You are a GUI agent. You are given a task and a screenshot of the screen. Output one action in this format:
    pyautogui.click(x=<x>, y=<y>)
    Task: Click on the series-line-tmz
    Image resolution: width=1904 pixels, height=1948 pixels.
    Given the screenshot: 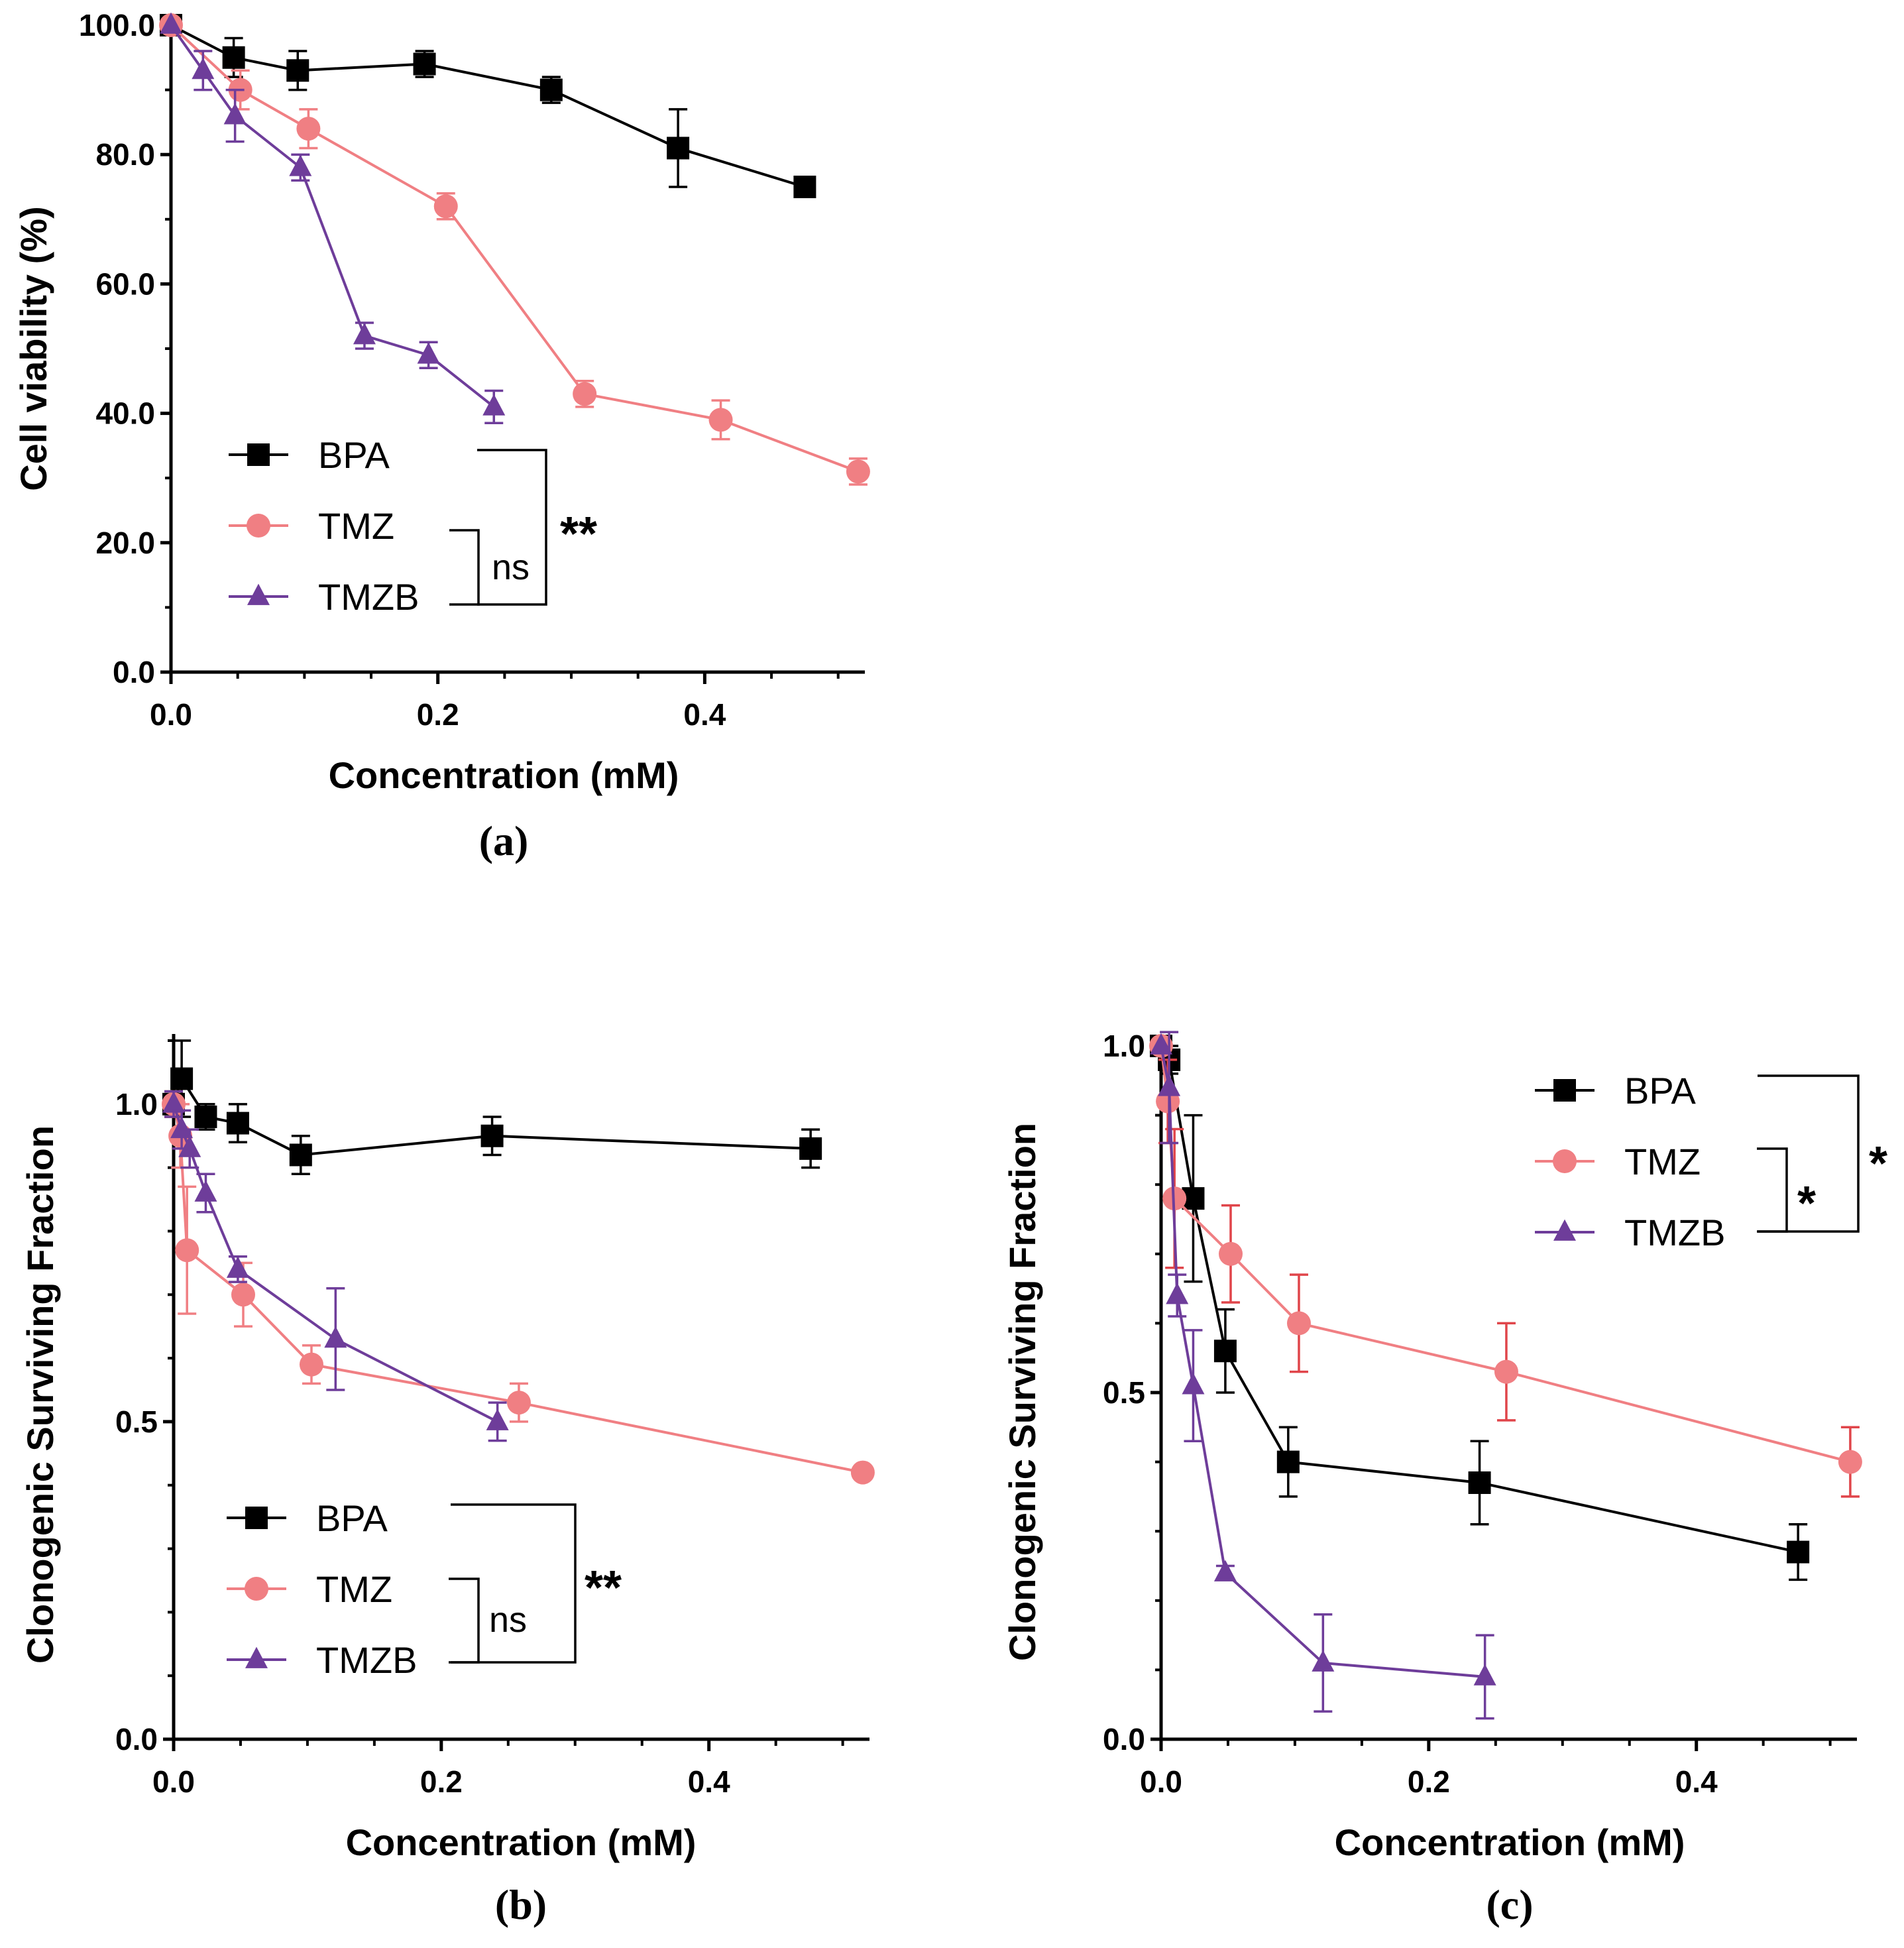 What is the action you would take?
    pyautogui.click(x=514, y=248)
    